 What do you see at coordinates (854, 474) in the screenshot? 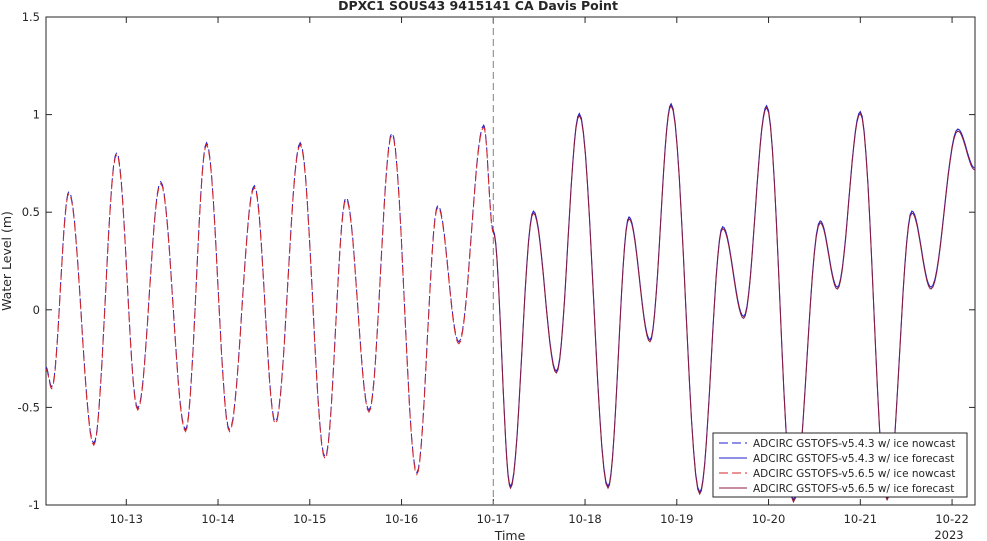
I see `legend-label: ADCIRC GSTOFS-v5.6.5 w/ ice nowcast` at bounding box center [854, 474].